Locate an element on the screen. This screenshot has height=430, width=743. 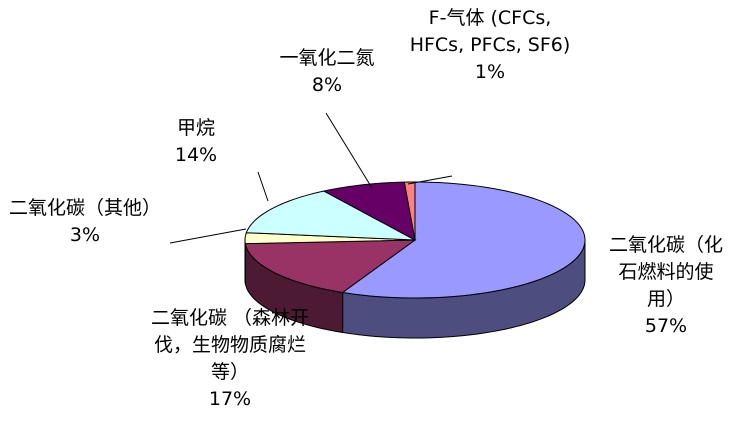
slice-label: 二氧化碳（化石燃料的使用） 57% is located at coordinates (666, 286).